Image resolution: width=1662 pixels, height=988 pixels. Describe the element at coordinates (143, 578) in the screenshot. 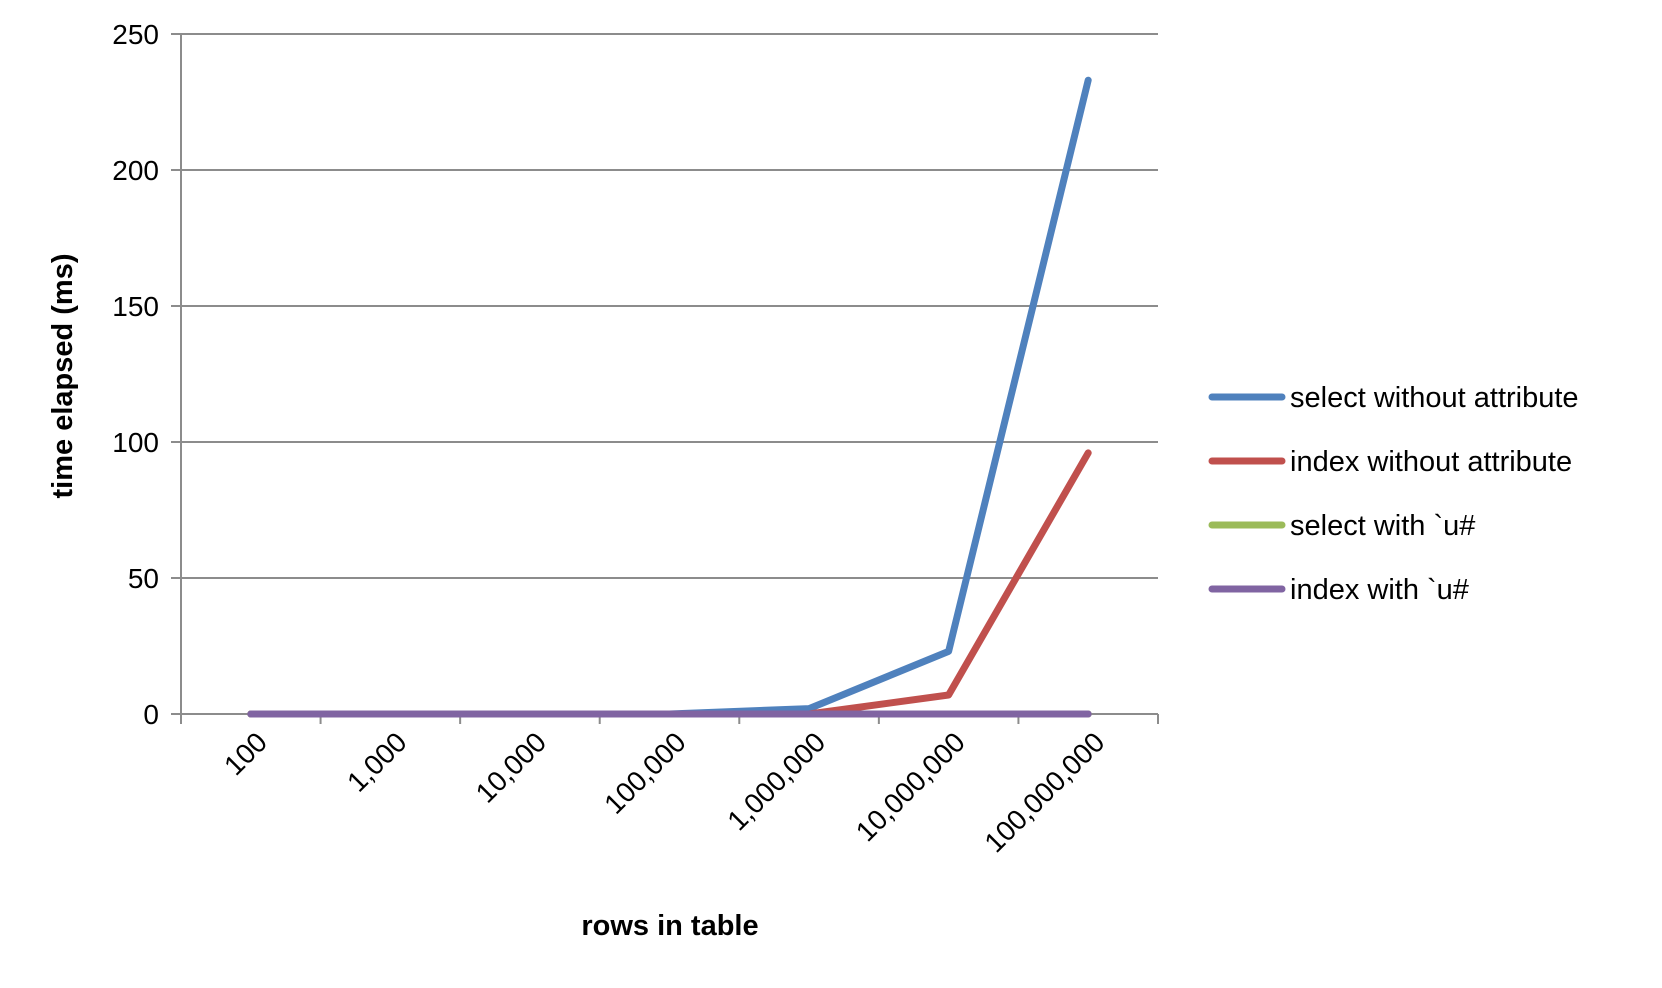

I see `y-tick-label: 50` at that location.